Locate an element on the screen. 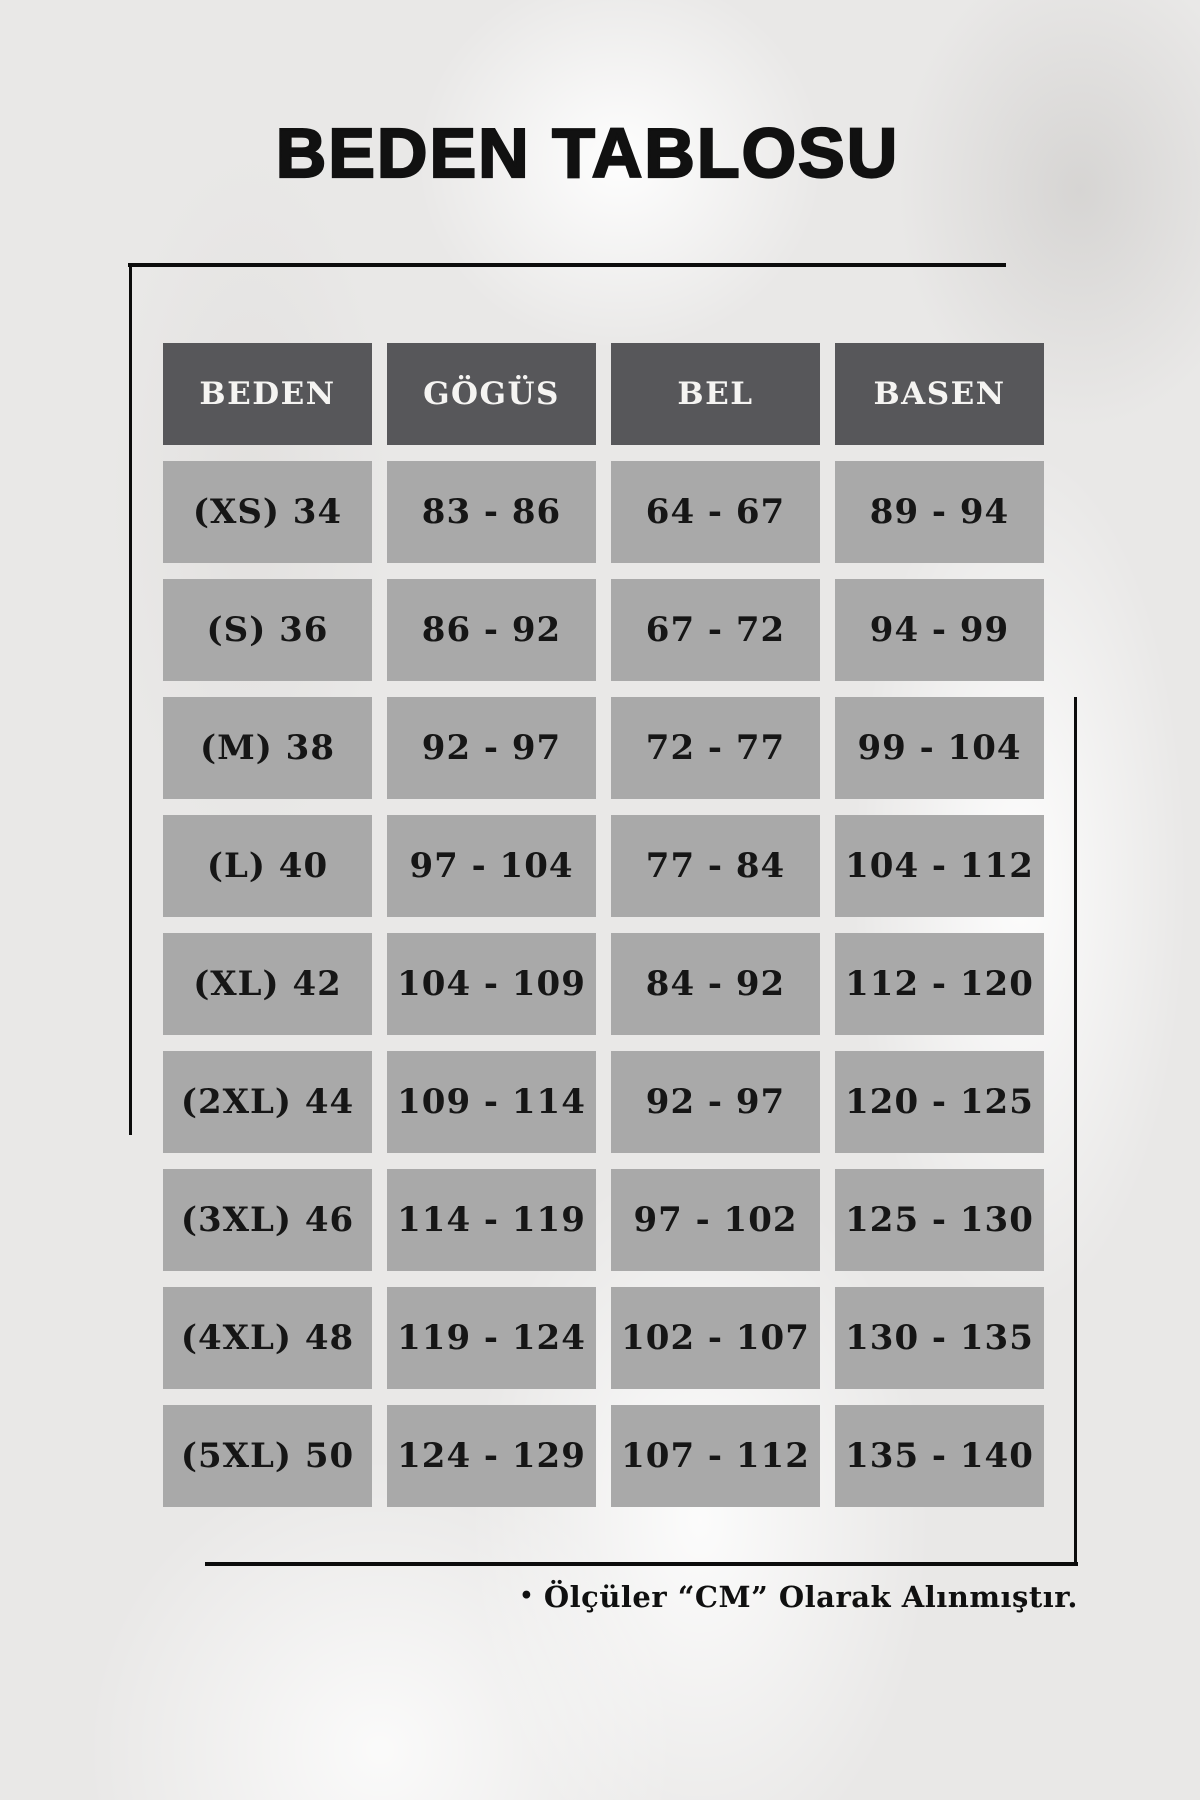 This screenshot has height=1800, width=1200. decor-bottom-line is located at coordinates (641, 1564).